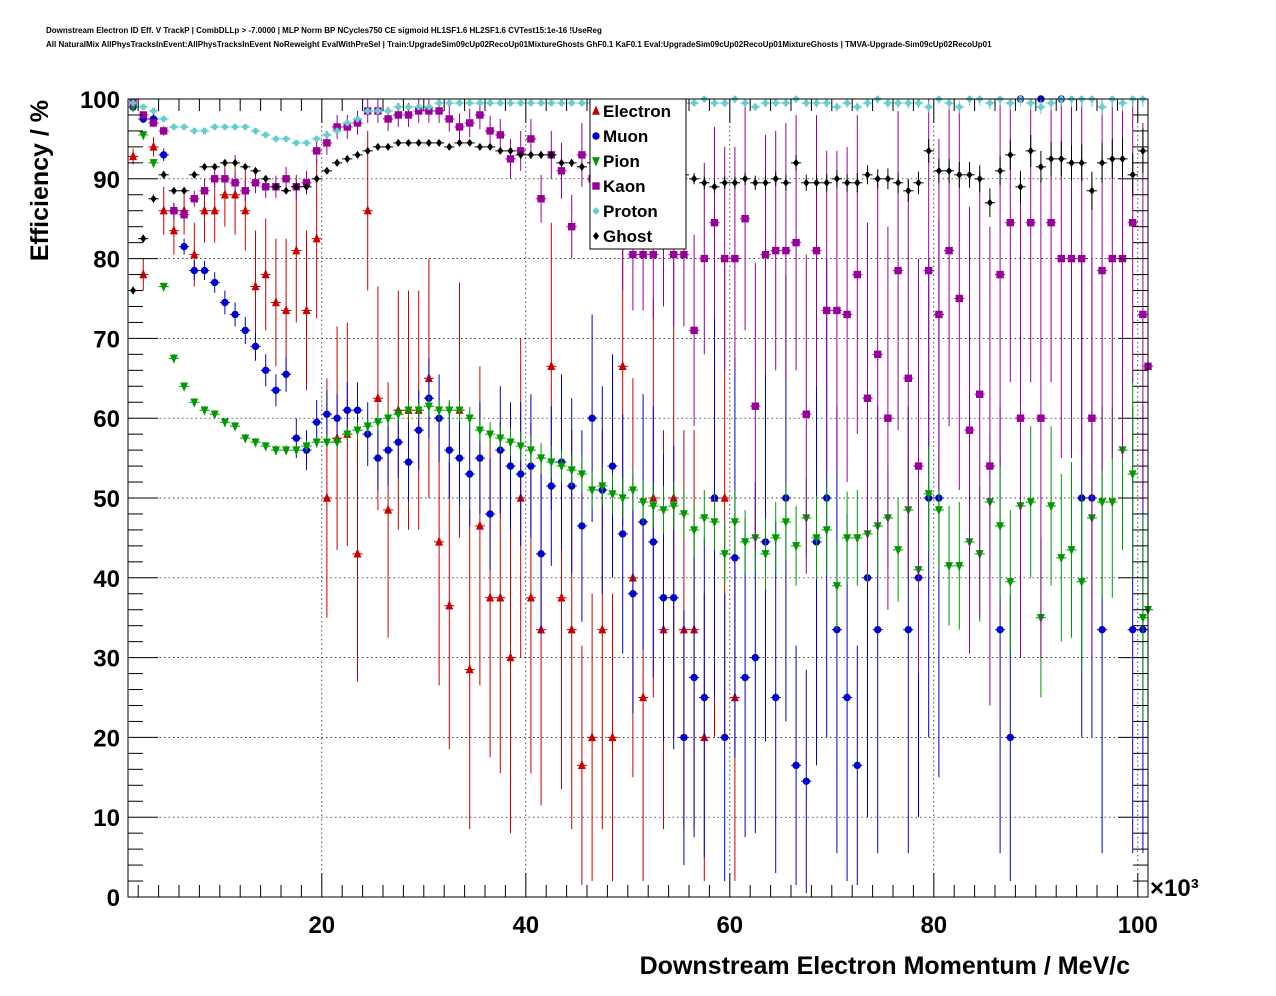 Image resolution: width=1276 pixels, height=996 pixels. I want to click on legend-box, so click(638, 174).